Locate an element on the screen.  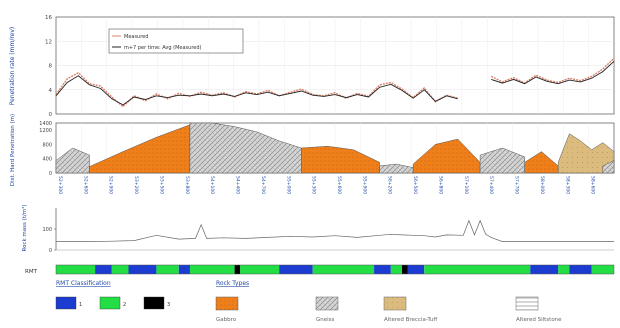
chainage-tick-label-17: 57+400 is located at coordinates (491, 185).